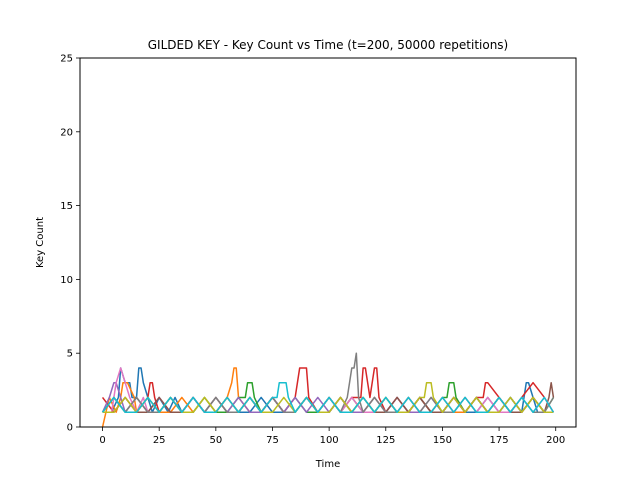 This screenshot has width=640, height=480. What do you see at coordinates (40, 242) in the screenshot?
I see `y-axis-label: Key Count` at bounding box center [40, 242].